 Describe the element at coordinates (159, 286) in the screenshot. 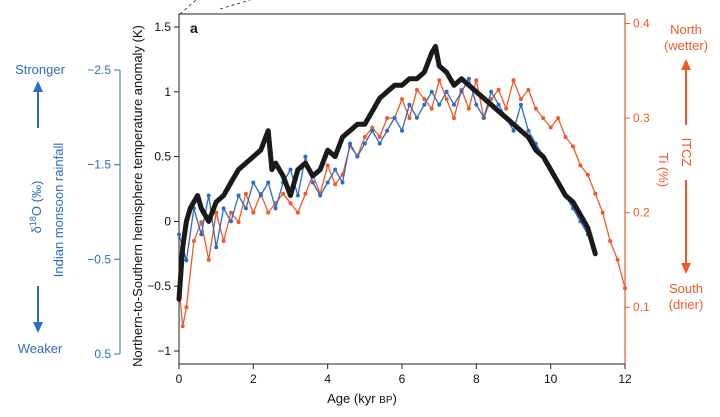

I see `left-axis-tick-label: −0.5` at that location.